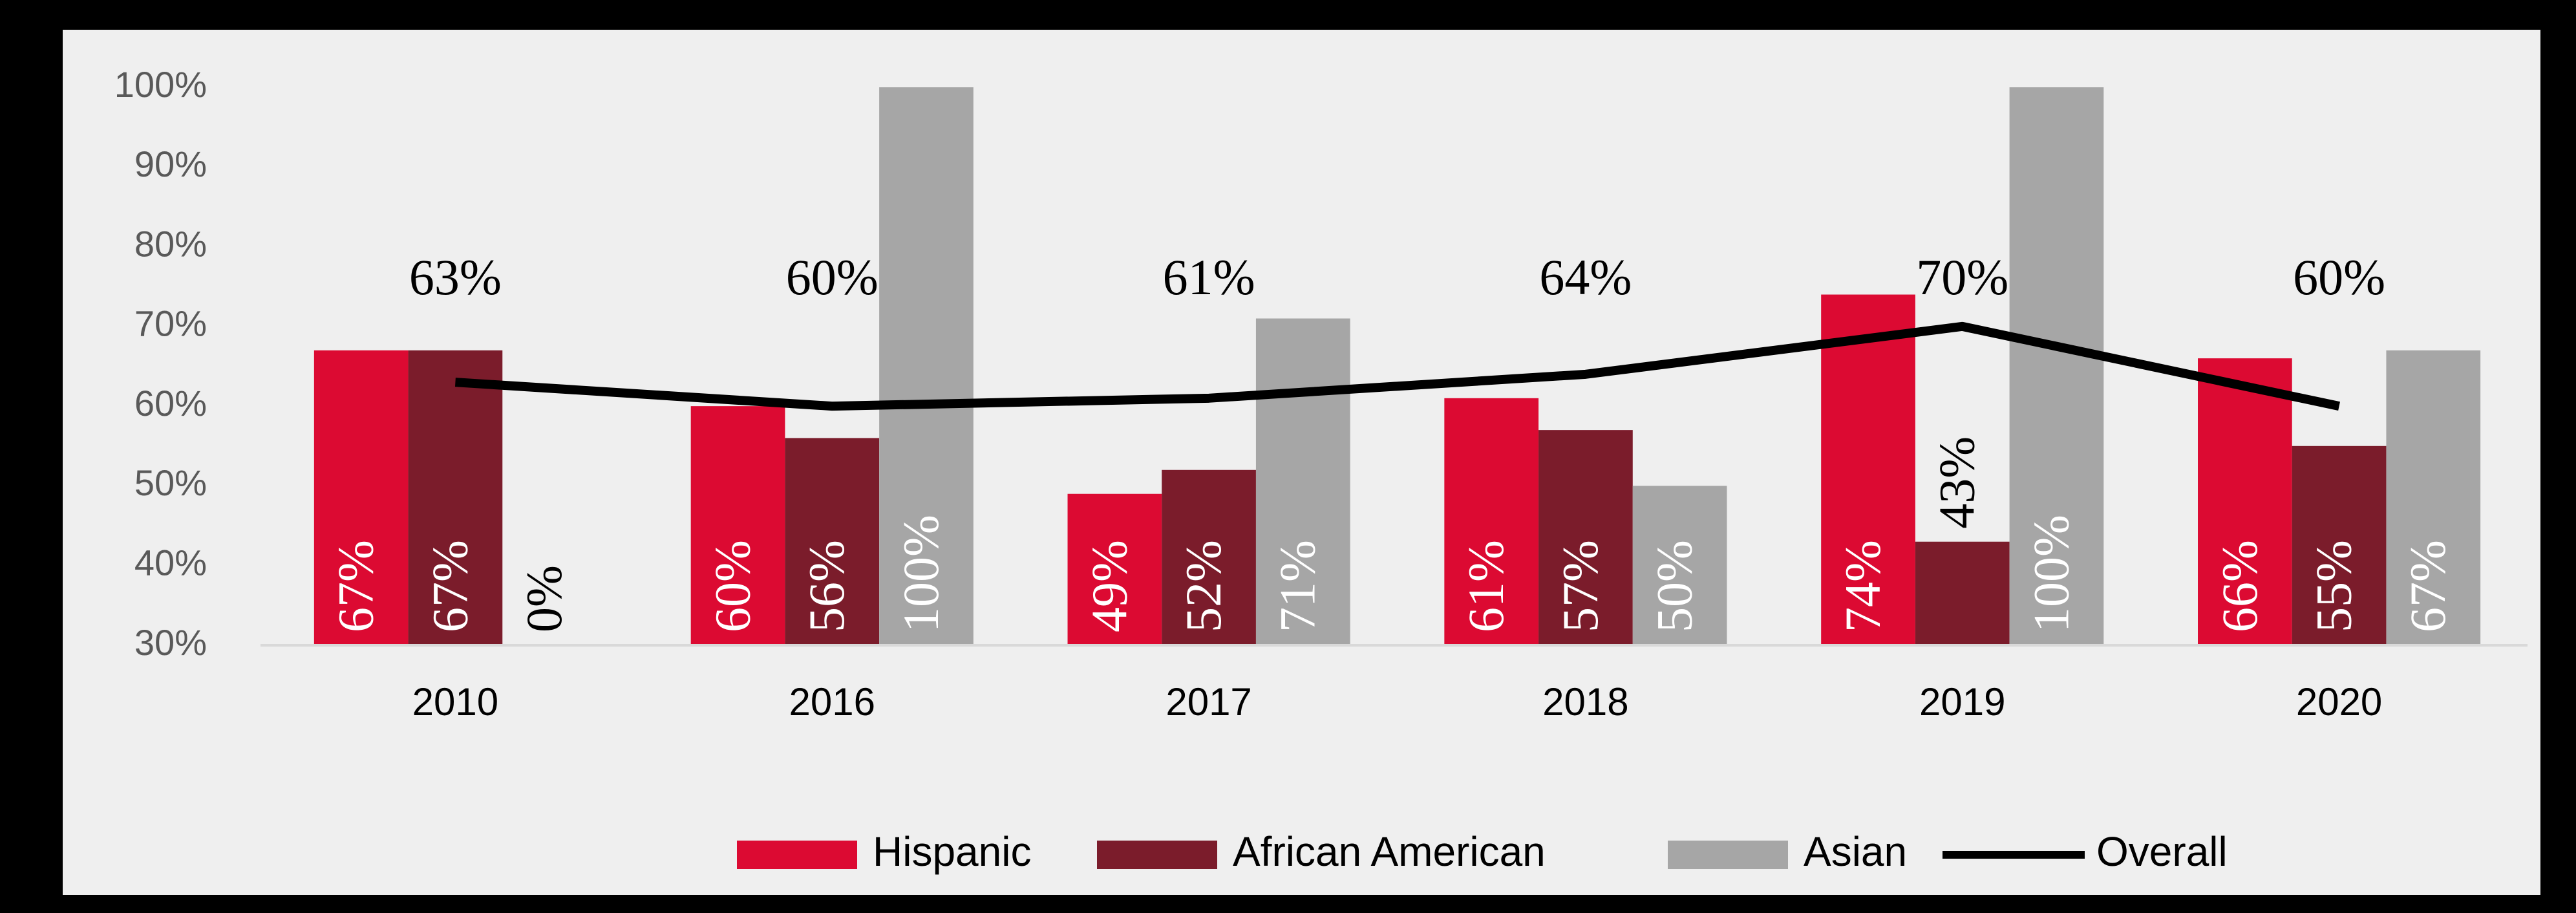  What do you see at coordinates (170, 562) in the screenshot?
I see `y-tick-label: 40%` at bounding box center [170, 562].